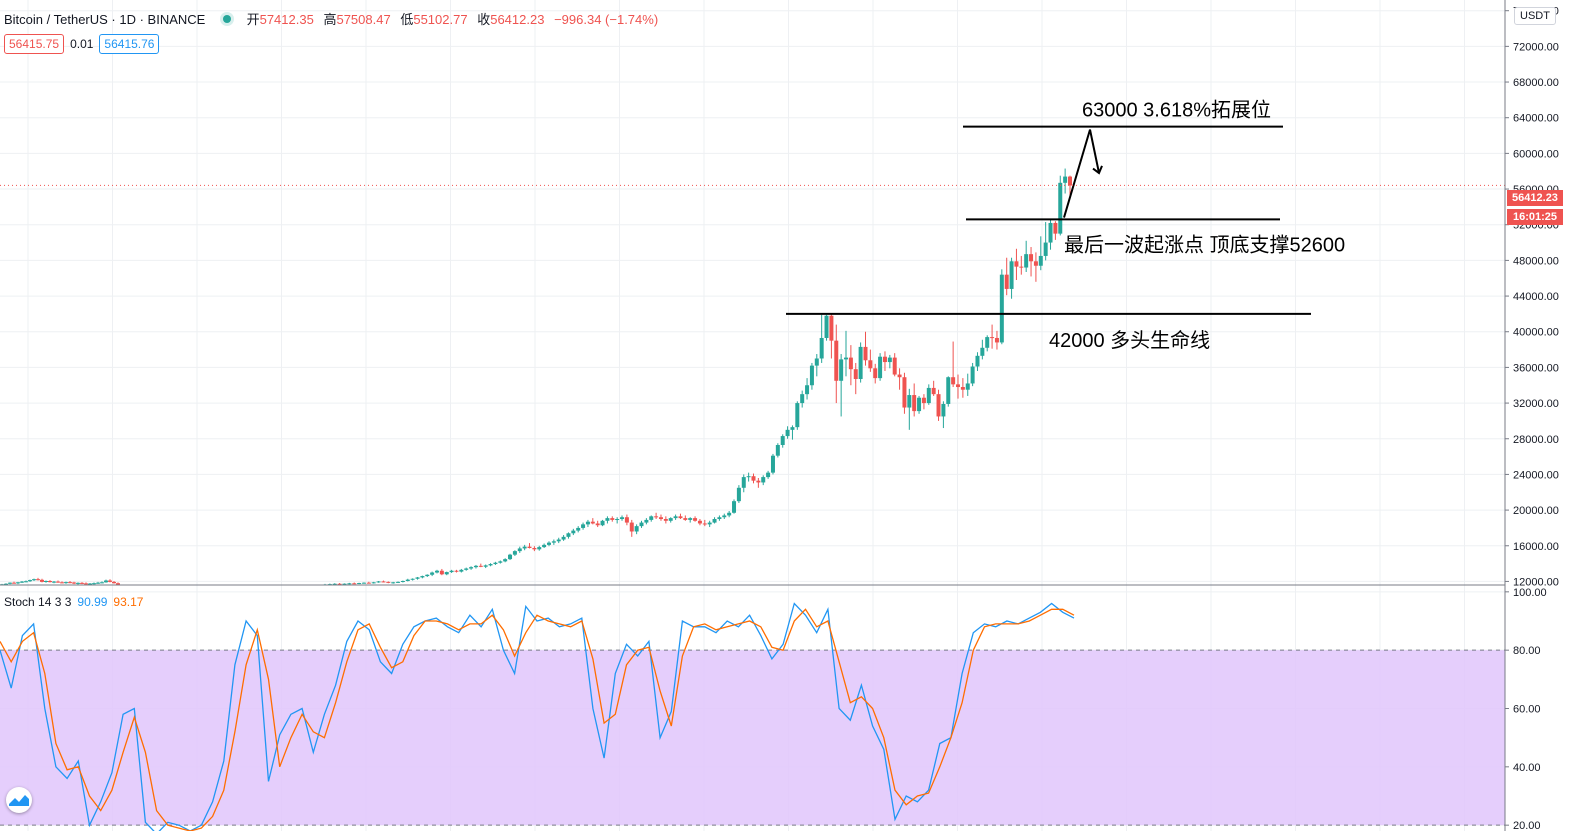 This screenshot has height=836, width=1594. Describe the element at coordinates (1081, 173) in the screenshot. I see `projection-arrow` at that location.